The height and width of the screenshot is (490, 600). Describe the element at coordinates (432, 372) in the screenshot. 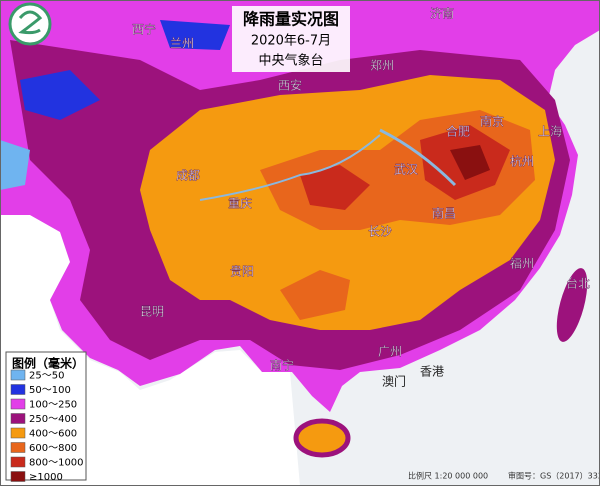

I see `city-label: 香港` at that location.